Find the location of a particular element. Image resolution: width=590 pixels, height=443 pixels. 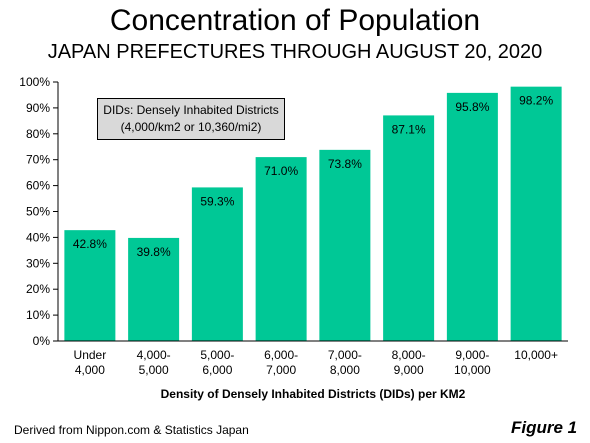

x-tick-label-line: 8,000 is located at coordinates (345, 370).